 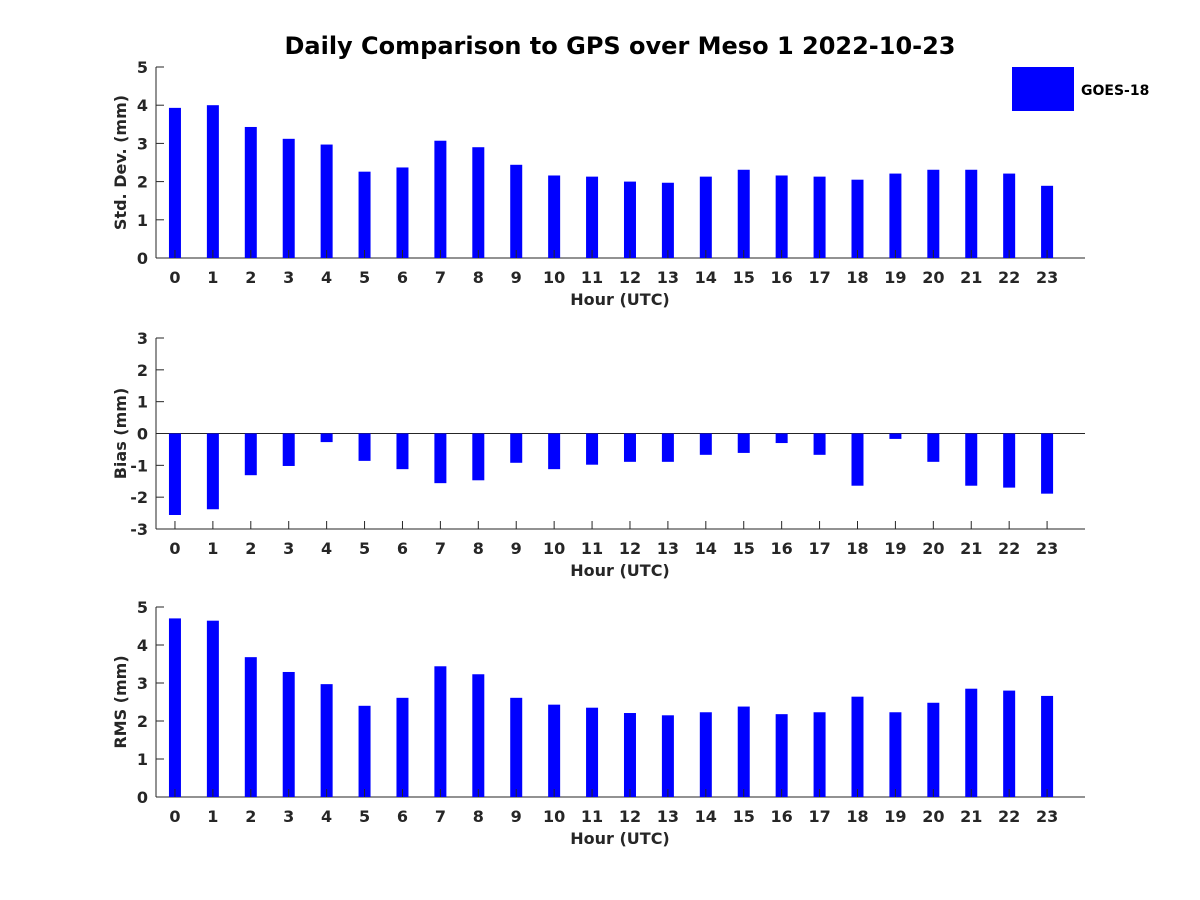 What do you see at coordinates (478, 816) in the screenshot?
I see `x-tick-label: 8` at bounding box center [478, 816].